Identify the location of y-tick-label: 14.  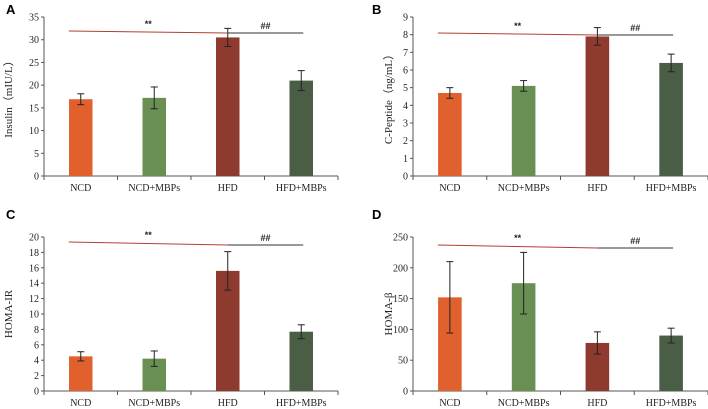
(34, 284).